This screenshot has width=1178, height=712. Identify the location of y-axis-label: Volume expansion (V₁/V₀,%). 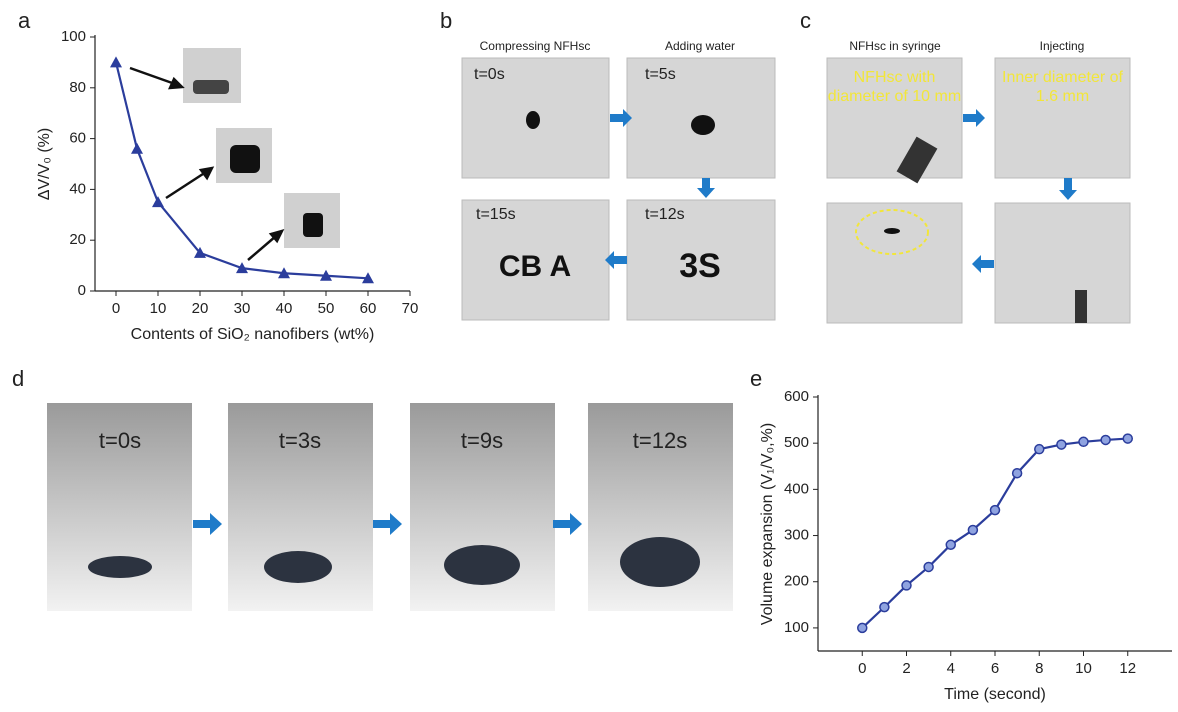
(767, 524).